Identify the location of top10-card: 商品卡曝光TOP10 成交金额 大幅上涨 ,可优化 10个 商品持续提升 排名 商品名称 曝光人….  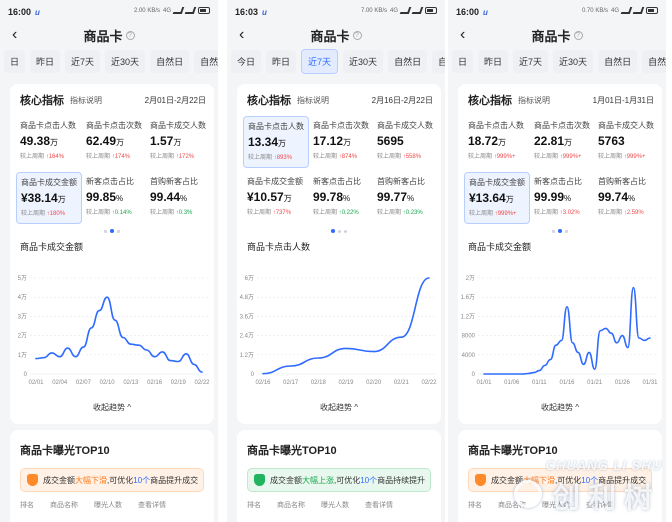
(339, 476).